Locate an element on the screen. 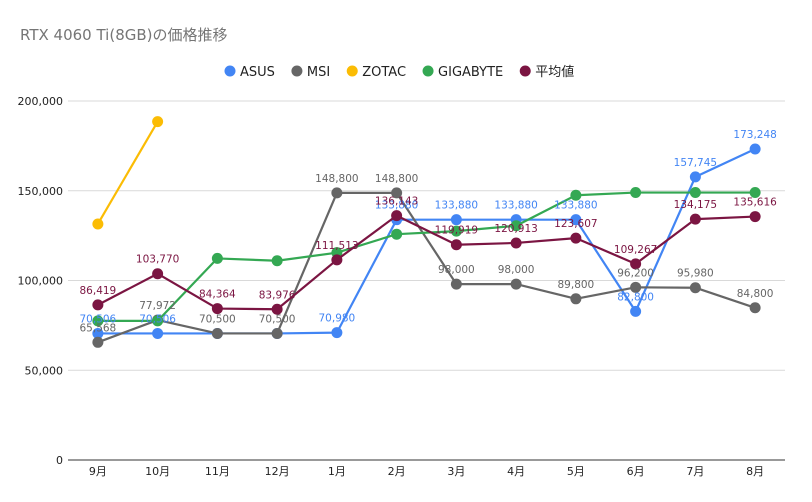 This screenshot has width=812, height=502. x-tick-label: 11月 is located at coordinates (217, 471).